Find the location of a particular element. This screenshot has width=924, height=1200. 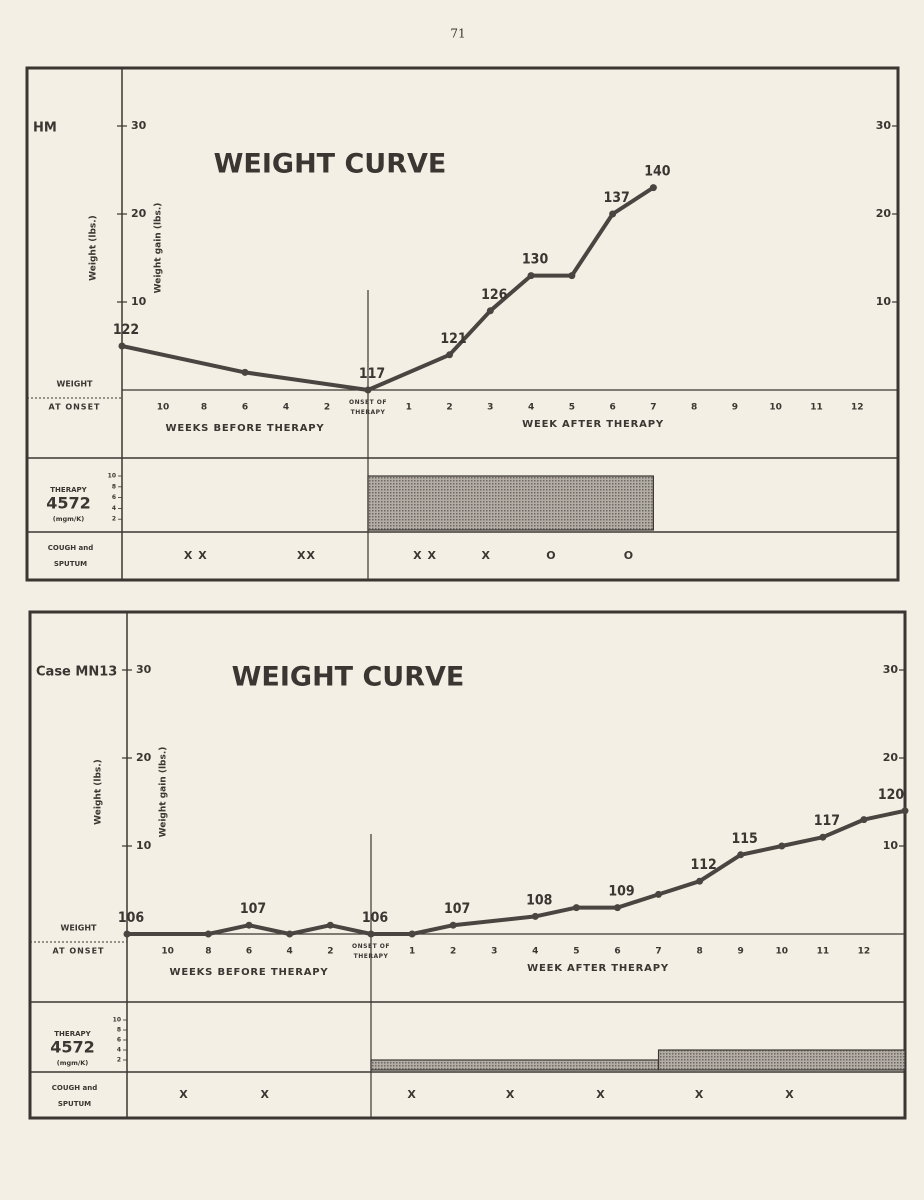

value-label: 117 is located at coordinates (827, 821).